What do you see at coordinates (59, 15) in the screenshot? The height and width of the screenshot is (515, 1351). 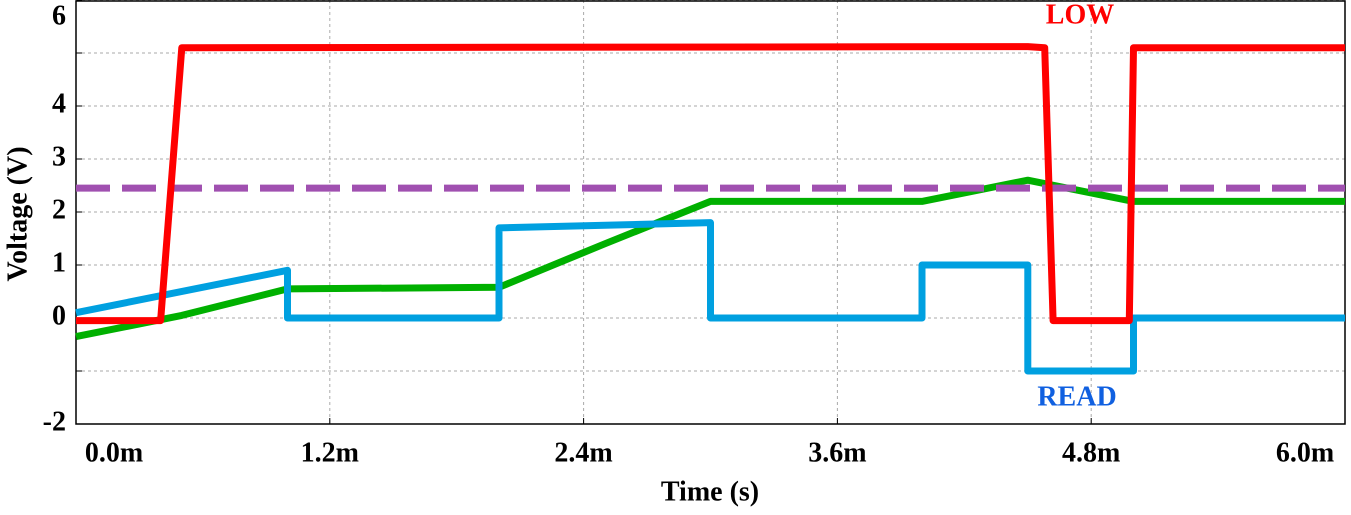 I see `y-tick-label: 6` at bounding box center [59, 15].